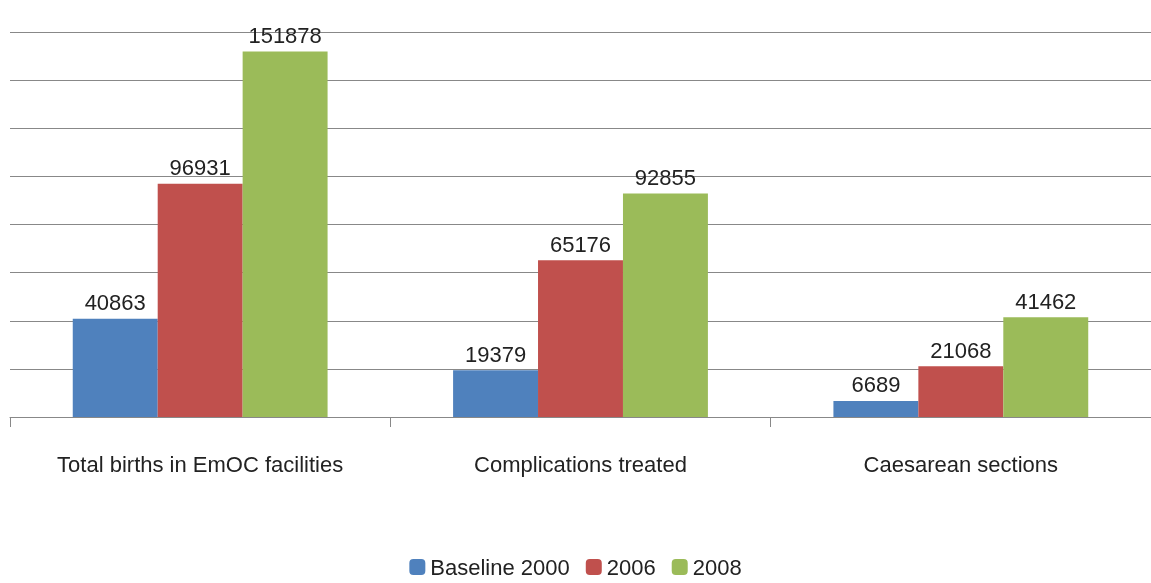 This screenshot has height=583, width=1151. What do you see at coordinates (717, 567) in the screenshot?
I see `legend-label: 2008` at bounding box center [717, 567].